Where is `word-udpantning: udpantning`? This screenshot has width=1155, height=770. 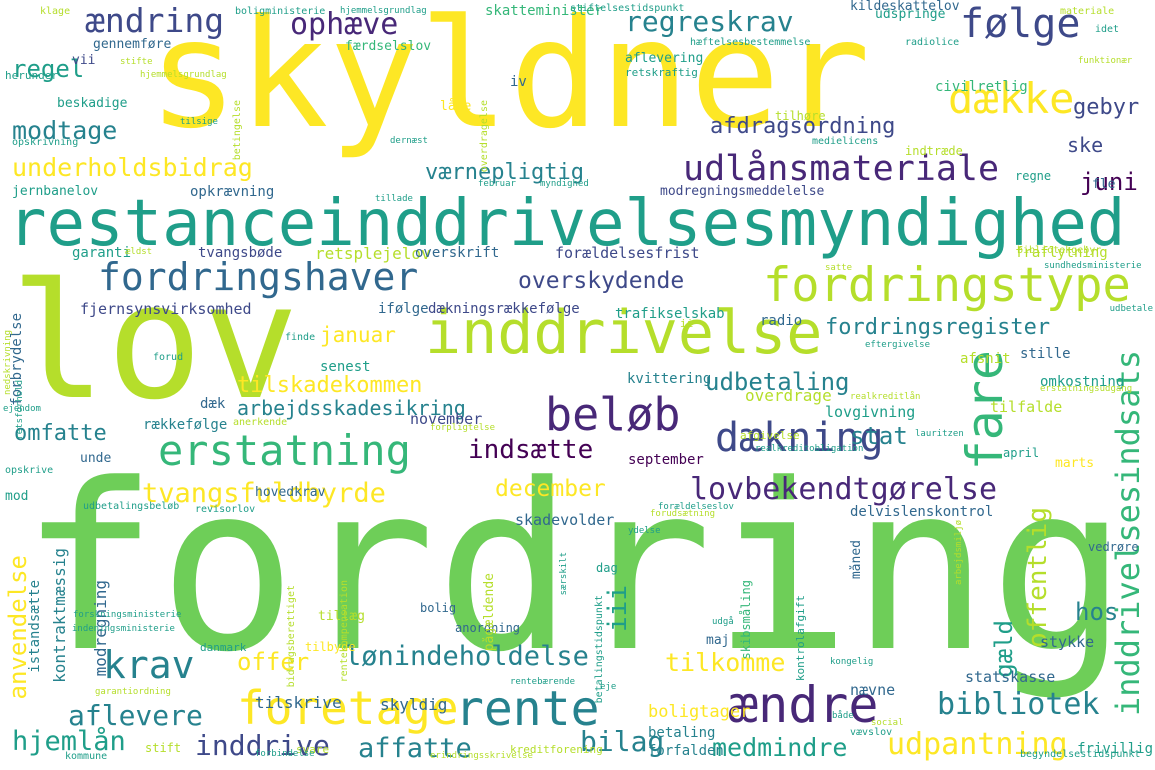
word-udpantning: udpantning is located at coordinates (977, 744).